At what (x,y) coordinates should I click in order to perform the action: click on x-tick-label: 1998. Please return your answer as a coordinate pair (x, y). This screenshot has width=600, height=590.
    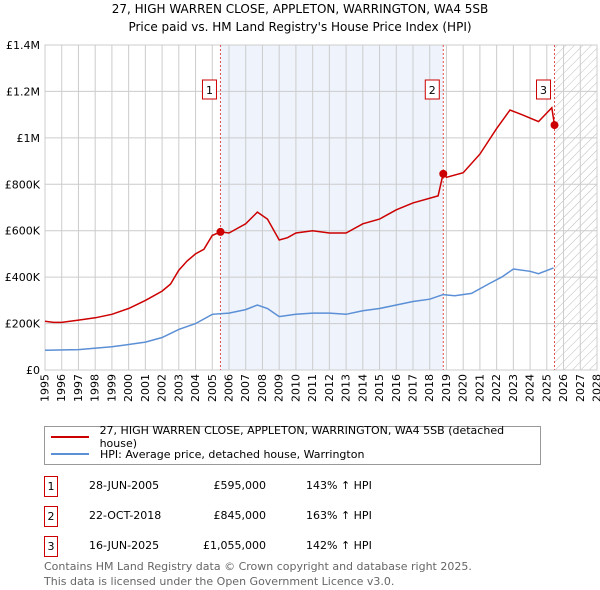
    Looking at the image, I should click on (95, 388).